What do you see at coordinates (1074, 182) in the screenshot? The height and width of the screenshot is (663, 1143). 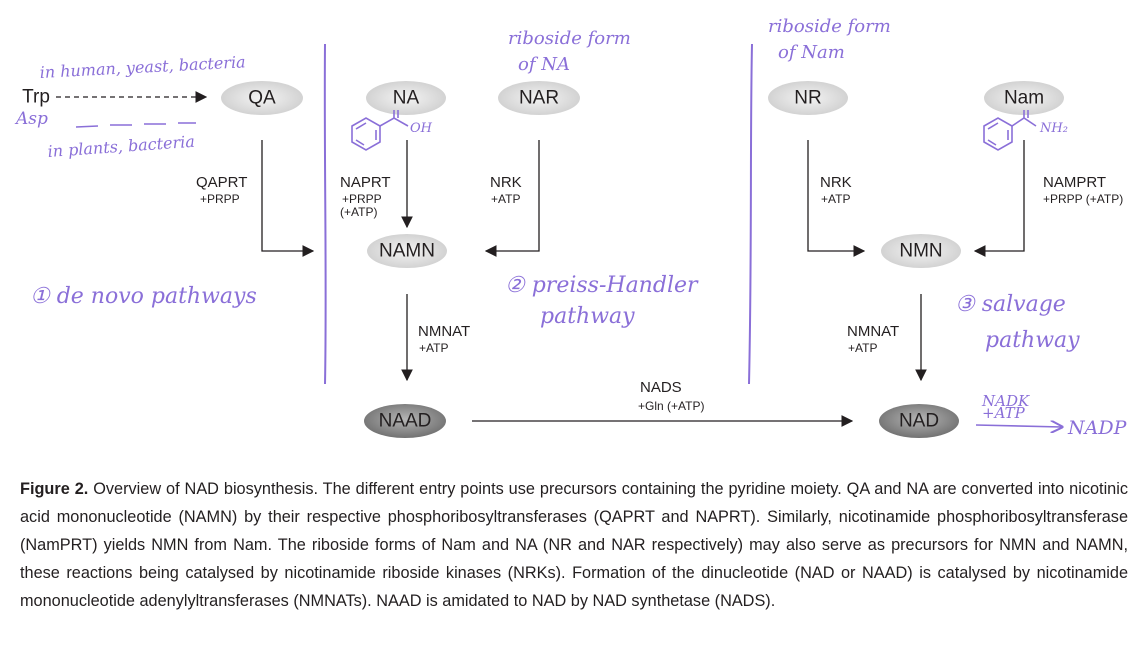 I see `enzyme-namprt: NAMPRT` at bounding box center [1074, 182].